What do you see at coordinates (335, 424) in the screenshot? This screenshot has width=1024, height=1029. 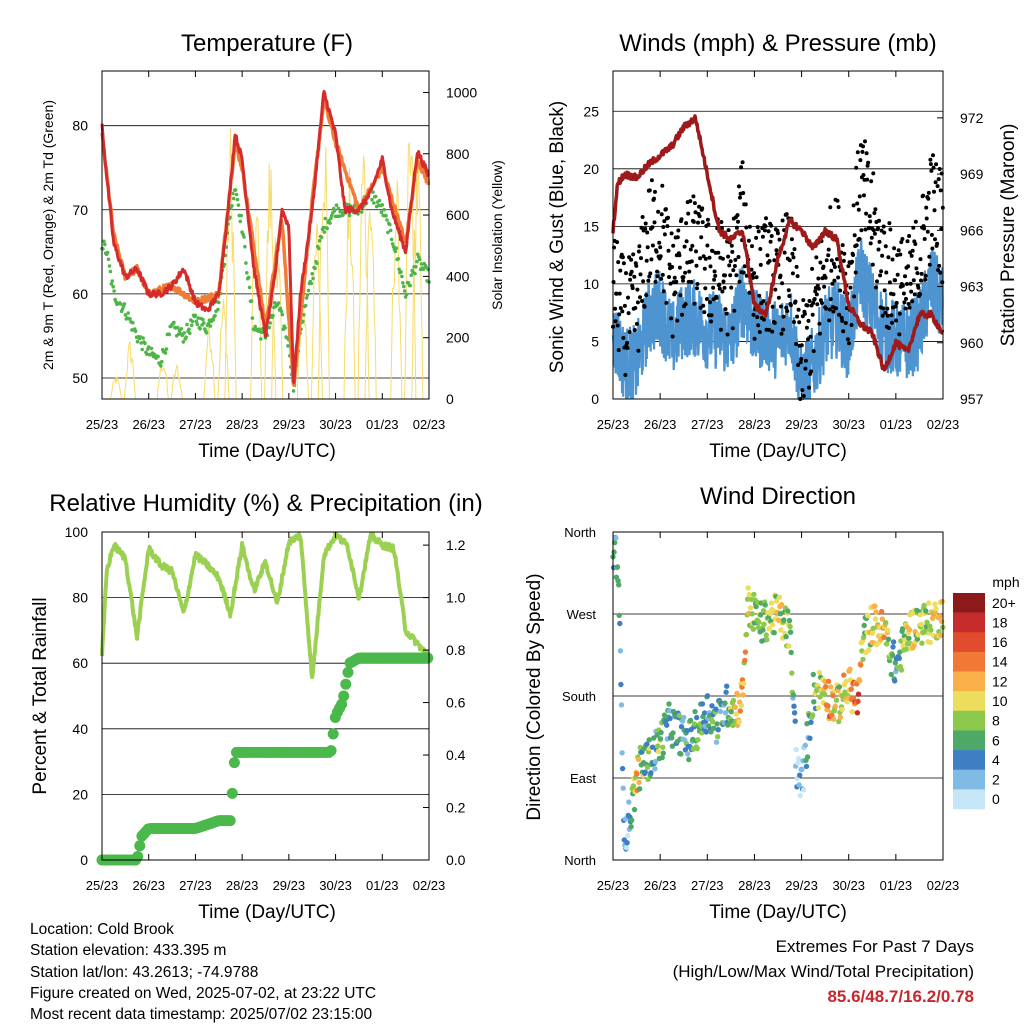 I see `temperature-xtick-label: 30/23` at bounding box center [335, 424].